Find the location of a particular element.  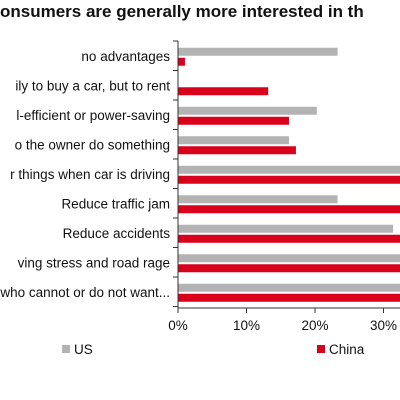

category-label: o the owner do something is located at coordinates (92, 144).